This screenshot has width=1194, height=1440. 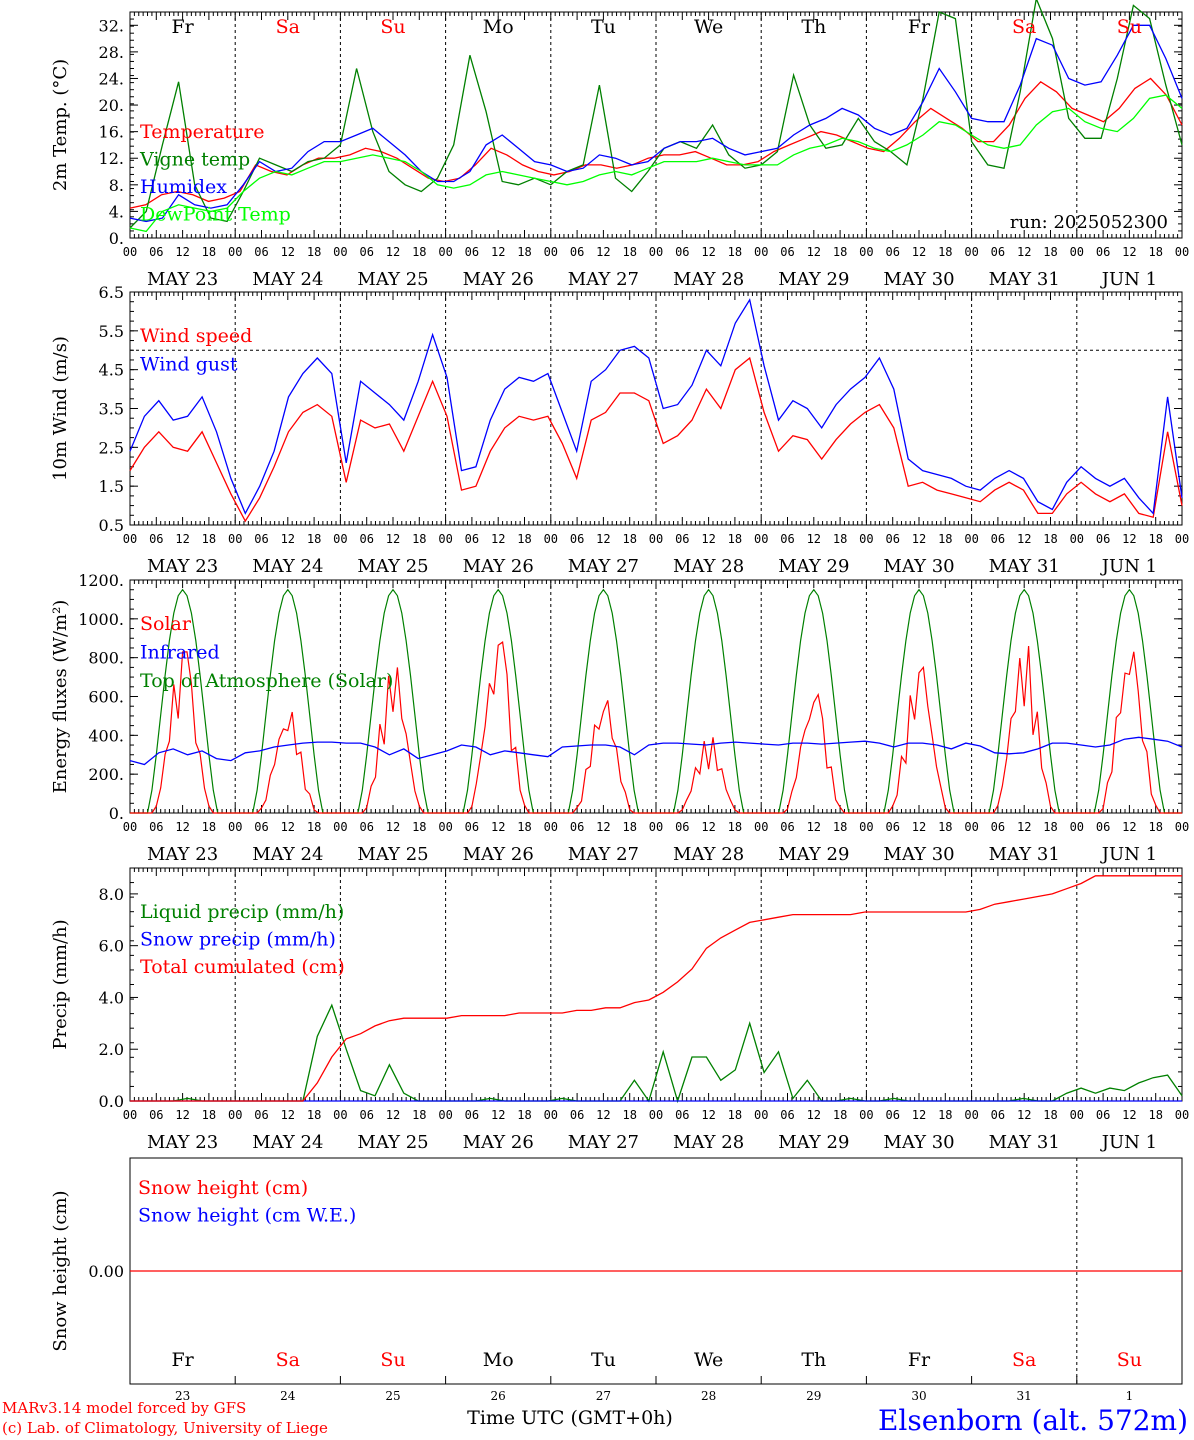 I want to click on date-label: JUN 1, so click(x=1128, y=566).